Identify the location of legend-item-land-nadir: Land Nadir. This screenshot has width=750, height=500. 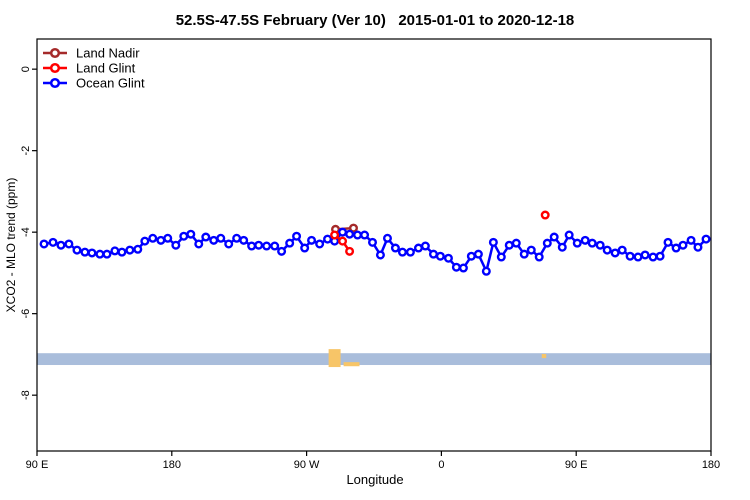
(91, 53).